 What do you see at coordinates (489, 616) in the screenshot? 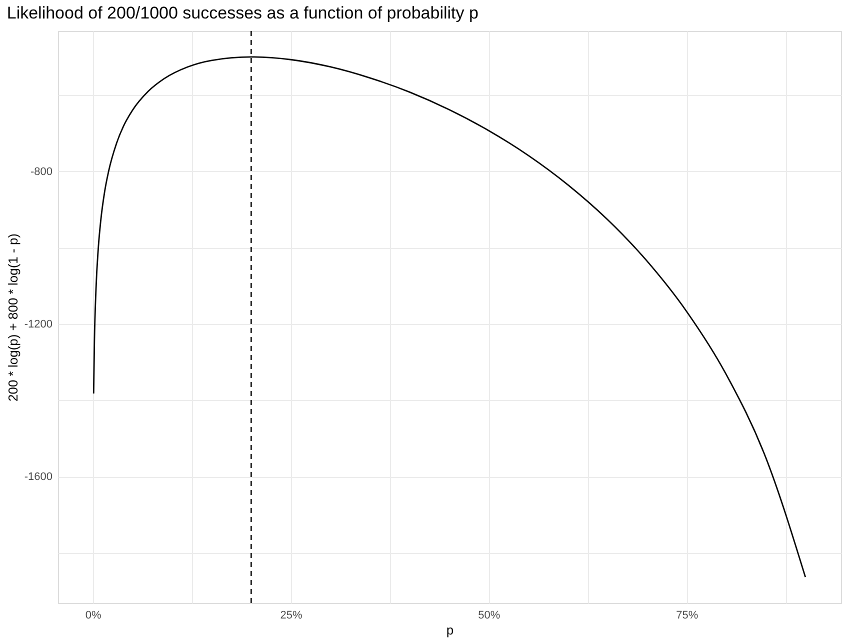
I see `x-tick-label: 50%` at bounding box center [489, 616].